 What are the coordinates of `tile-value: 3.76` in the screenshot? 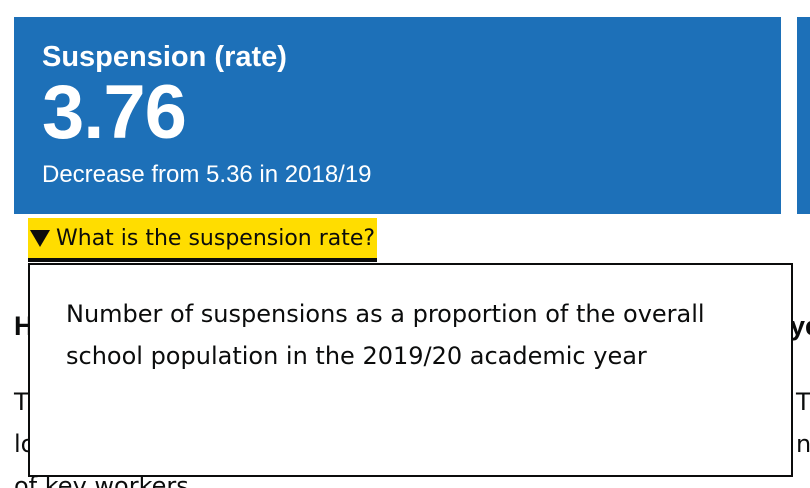 It's located at (114, 112).